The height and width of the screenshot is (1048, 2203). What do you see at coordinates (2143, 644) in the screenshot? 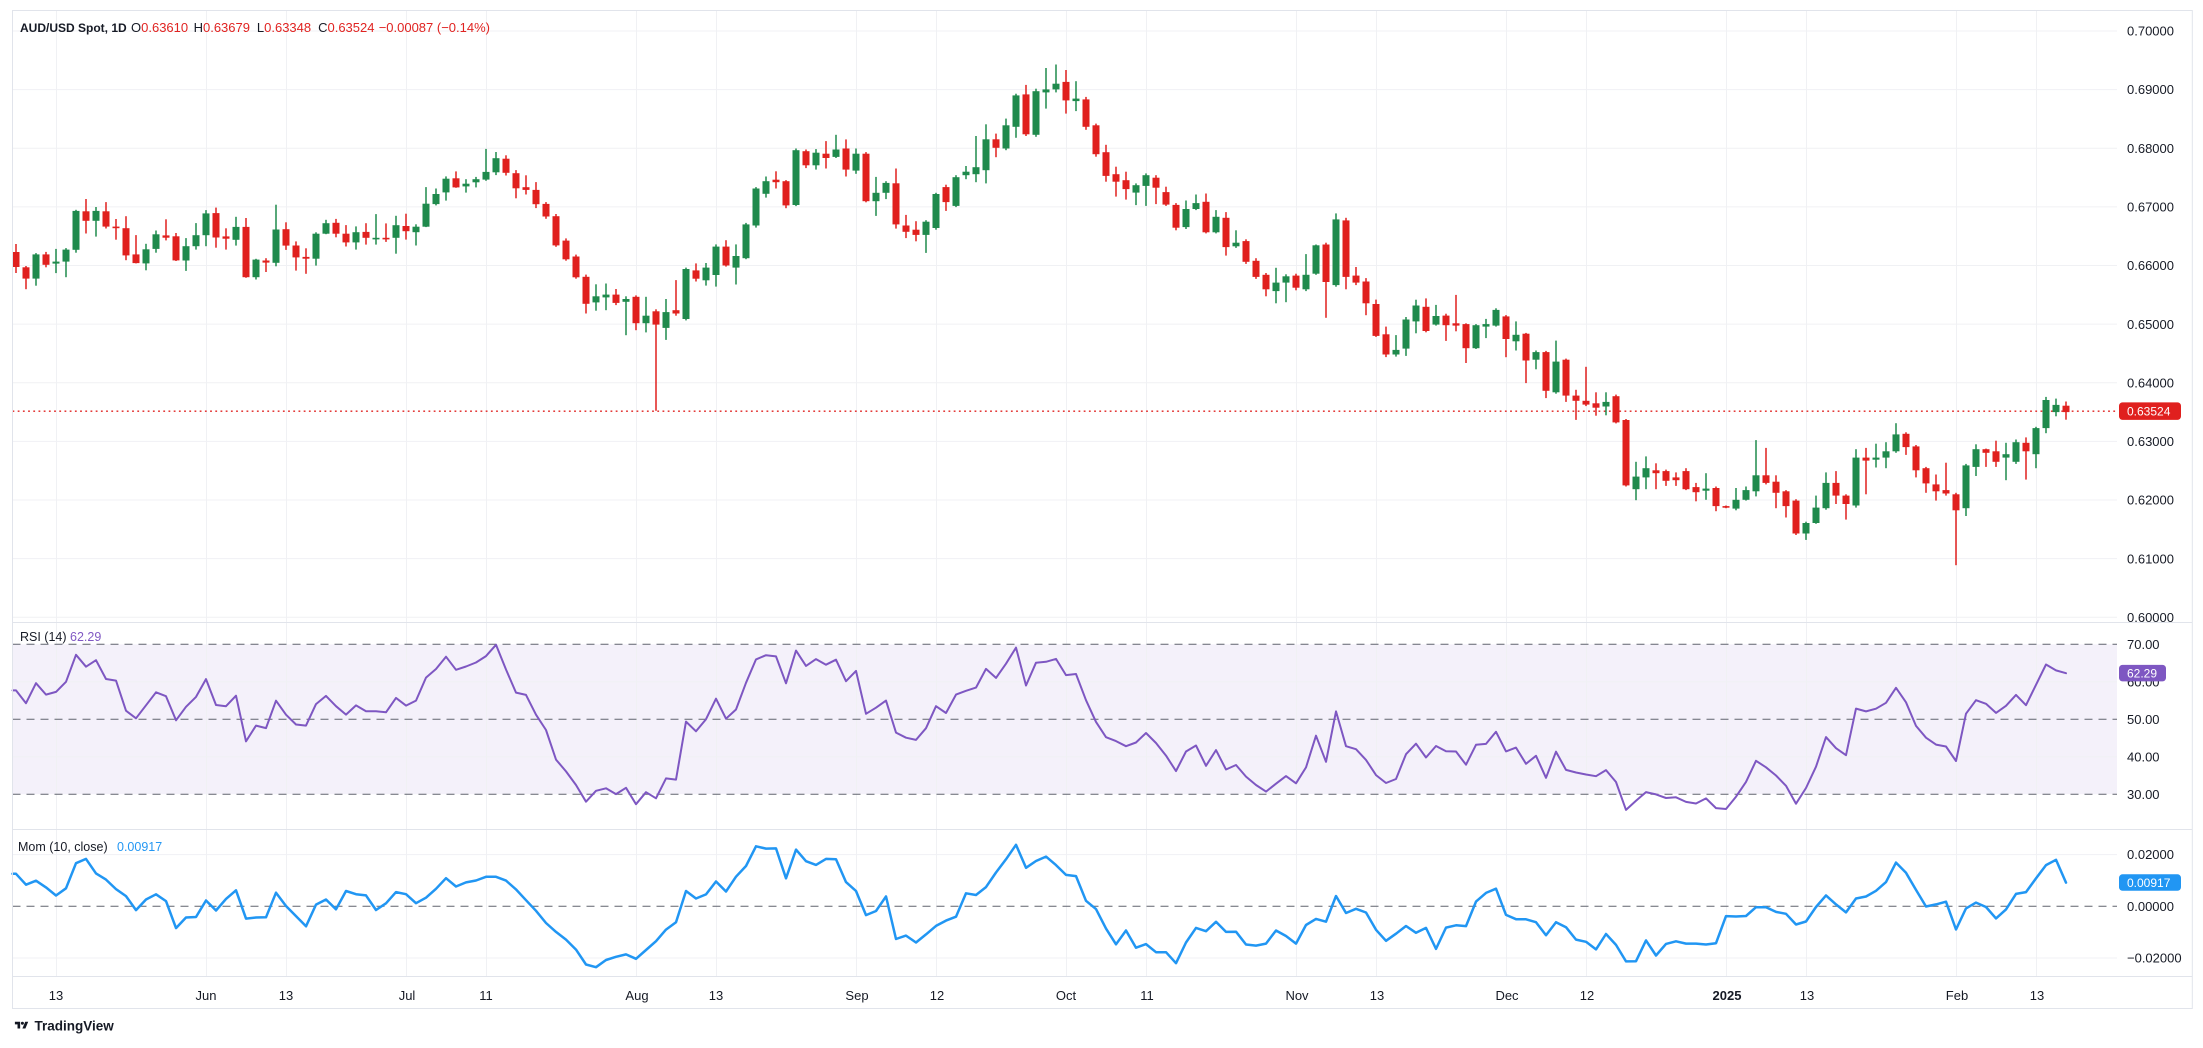
I see `svg-text: 70.00` at bounding box center [2143, 644].